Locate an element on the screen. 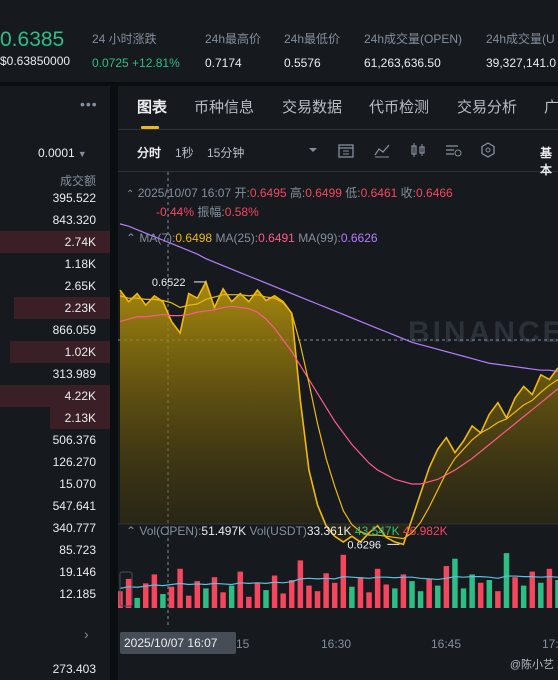 This screenshot has height=680, width=558. order-book-row: 19.146 is located at coordinates (77, 572).